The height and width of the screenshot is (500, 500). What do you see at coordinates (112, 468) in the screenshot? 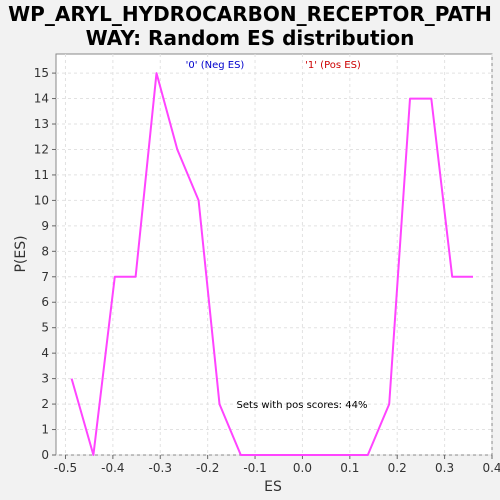
I see `x-tick-label: -0.4` at bounding box center [112, 468].